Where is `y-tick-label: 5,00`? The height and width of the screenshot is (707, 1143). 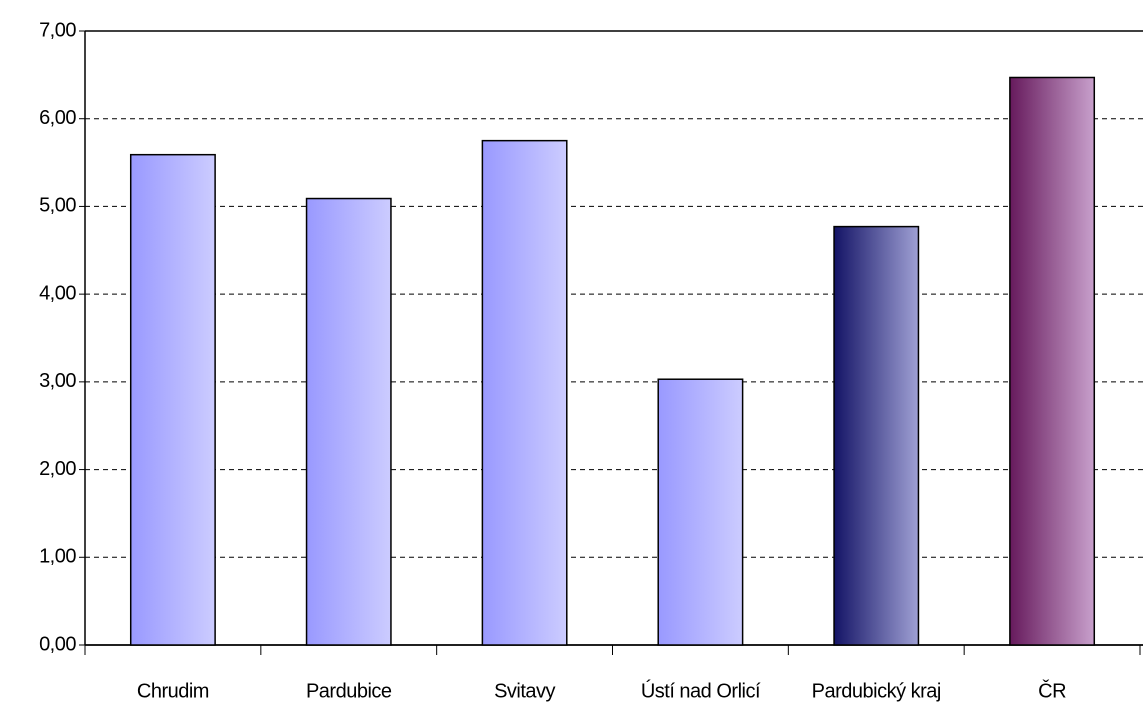 y-tick-label: 5,00 is located at coordinates (57, 206).